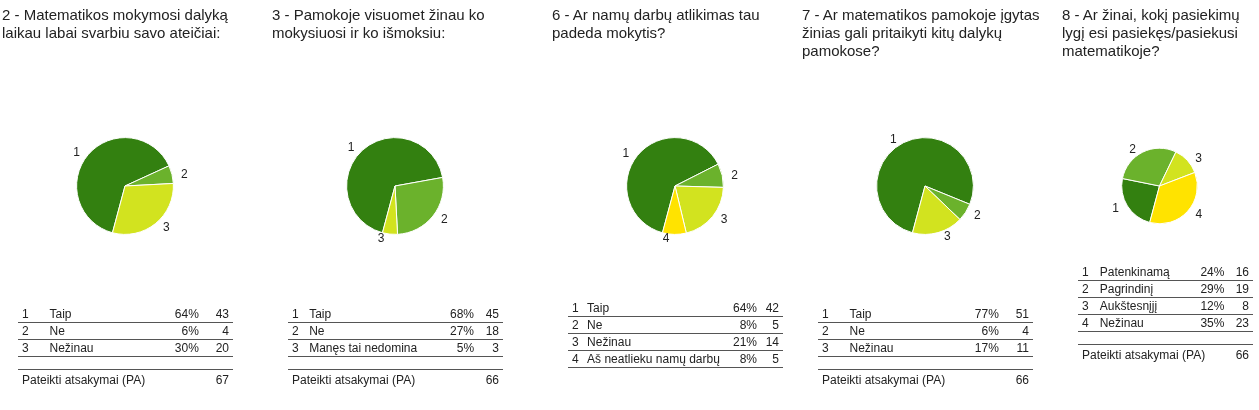  I want to click on text: 12%, so click(1212, 306).